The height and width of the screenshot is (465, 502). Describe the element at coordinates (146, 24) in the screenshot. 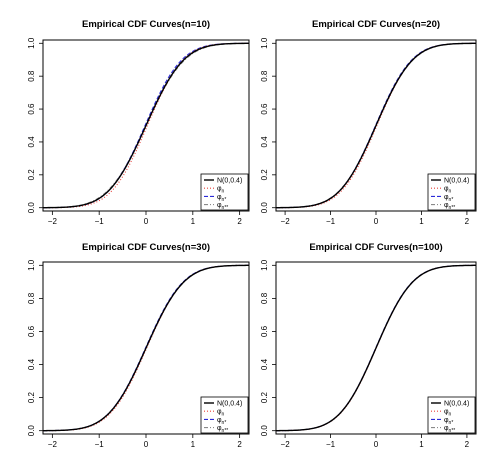

I see `chart-title: Empirical CDF Curves(n=10)` at that location.